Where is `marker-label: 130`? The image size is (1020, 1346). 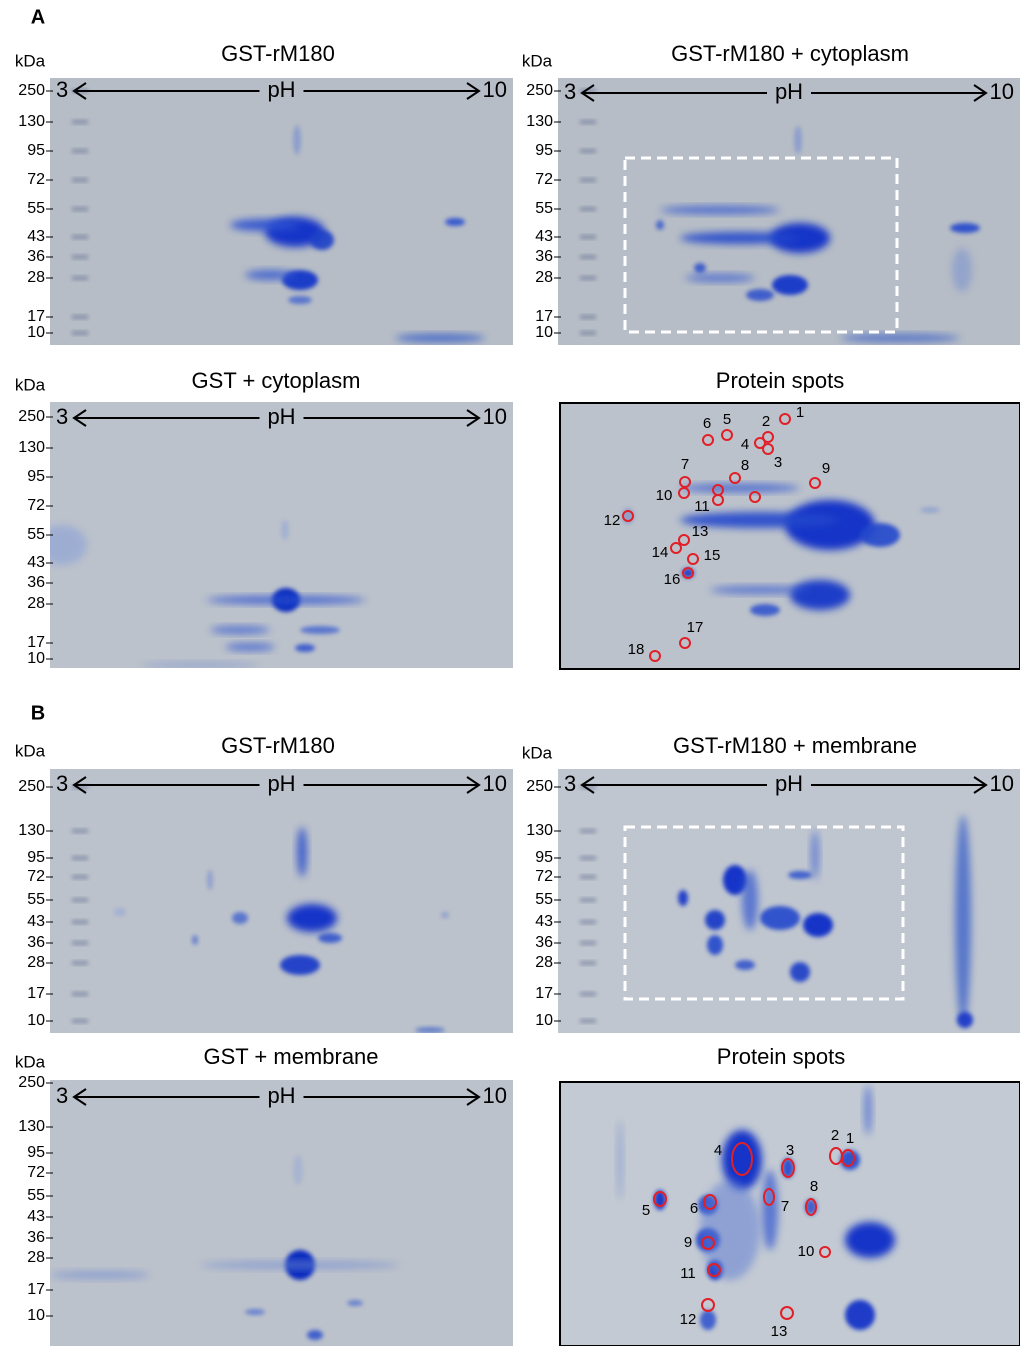
marker-label: 130 is located at coordinates (539, 830).